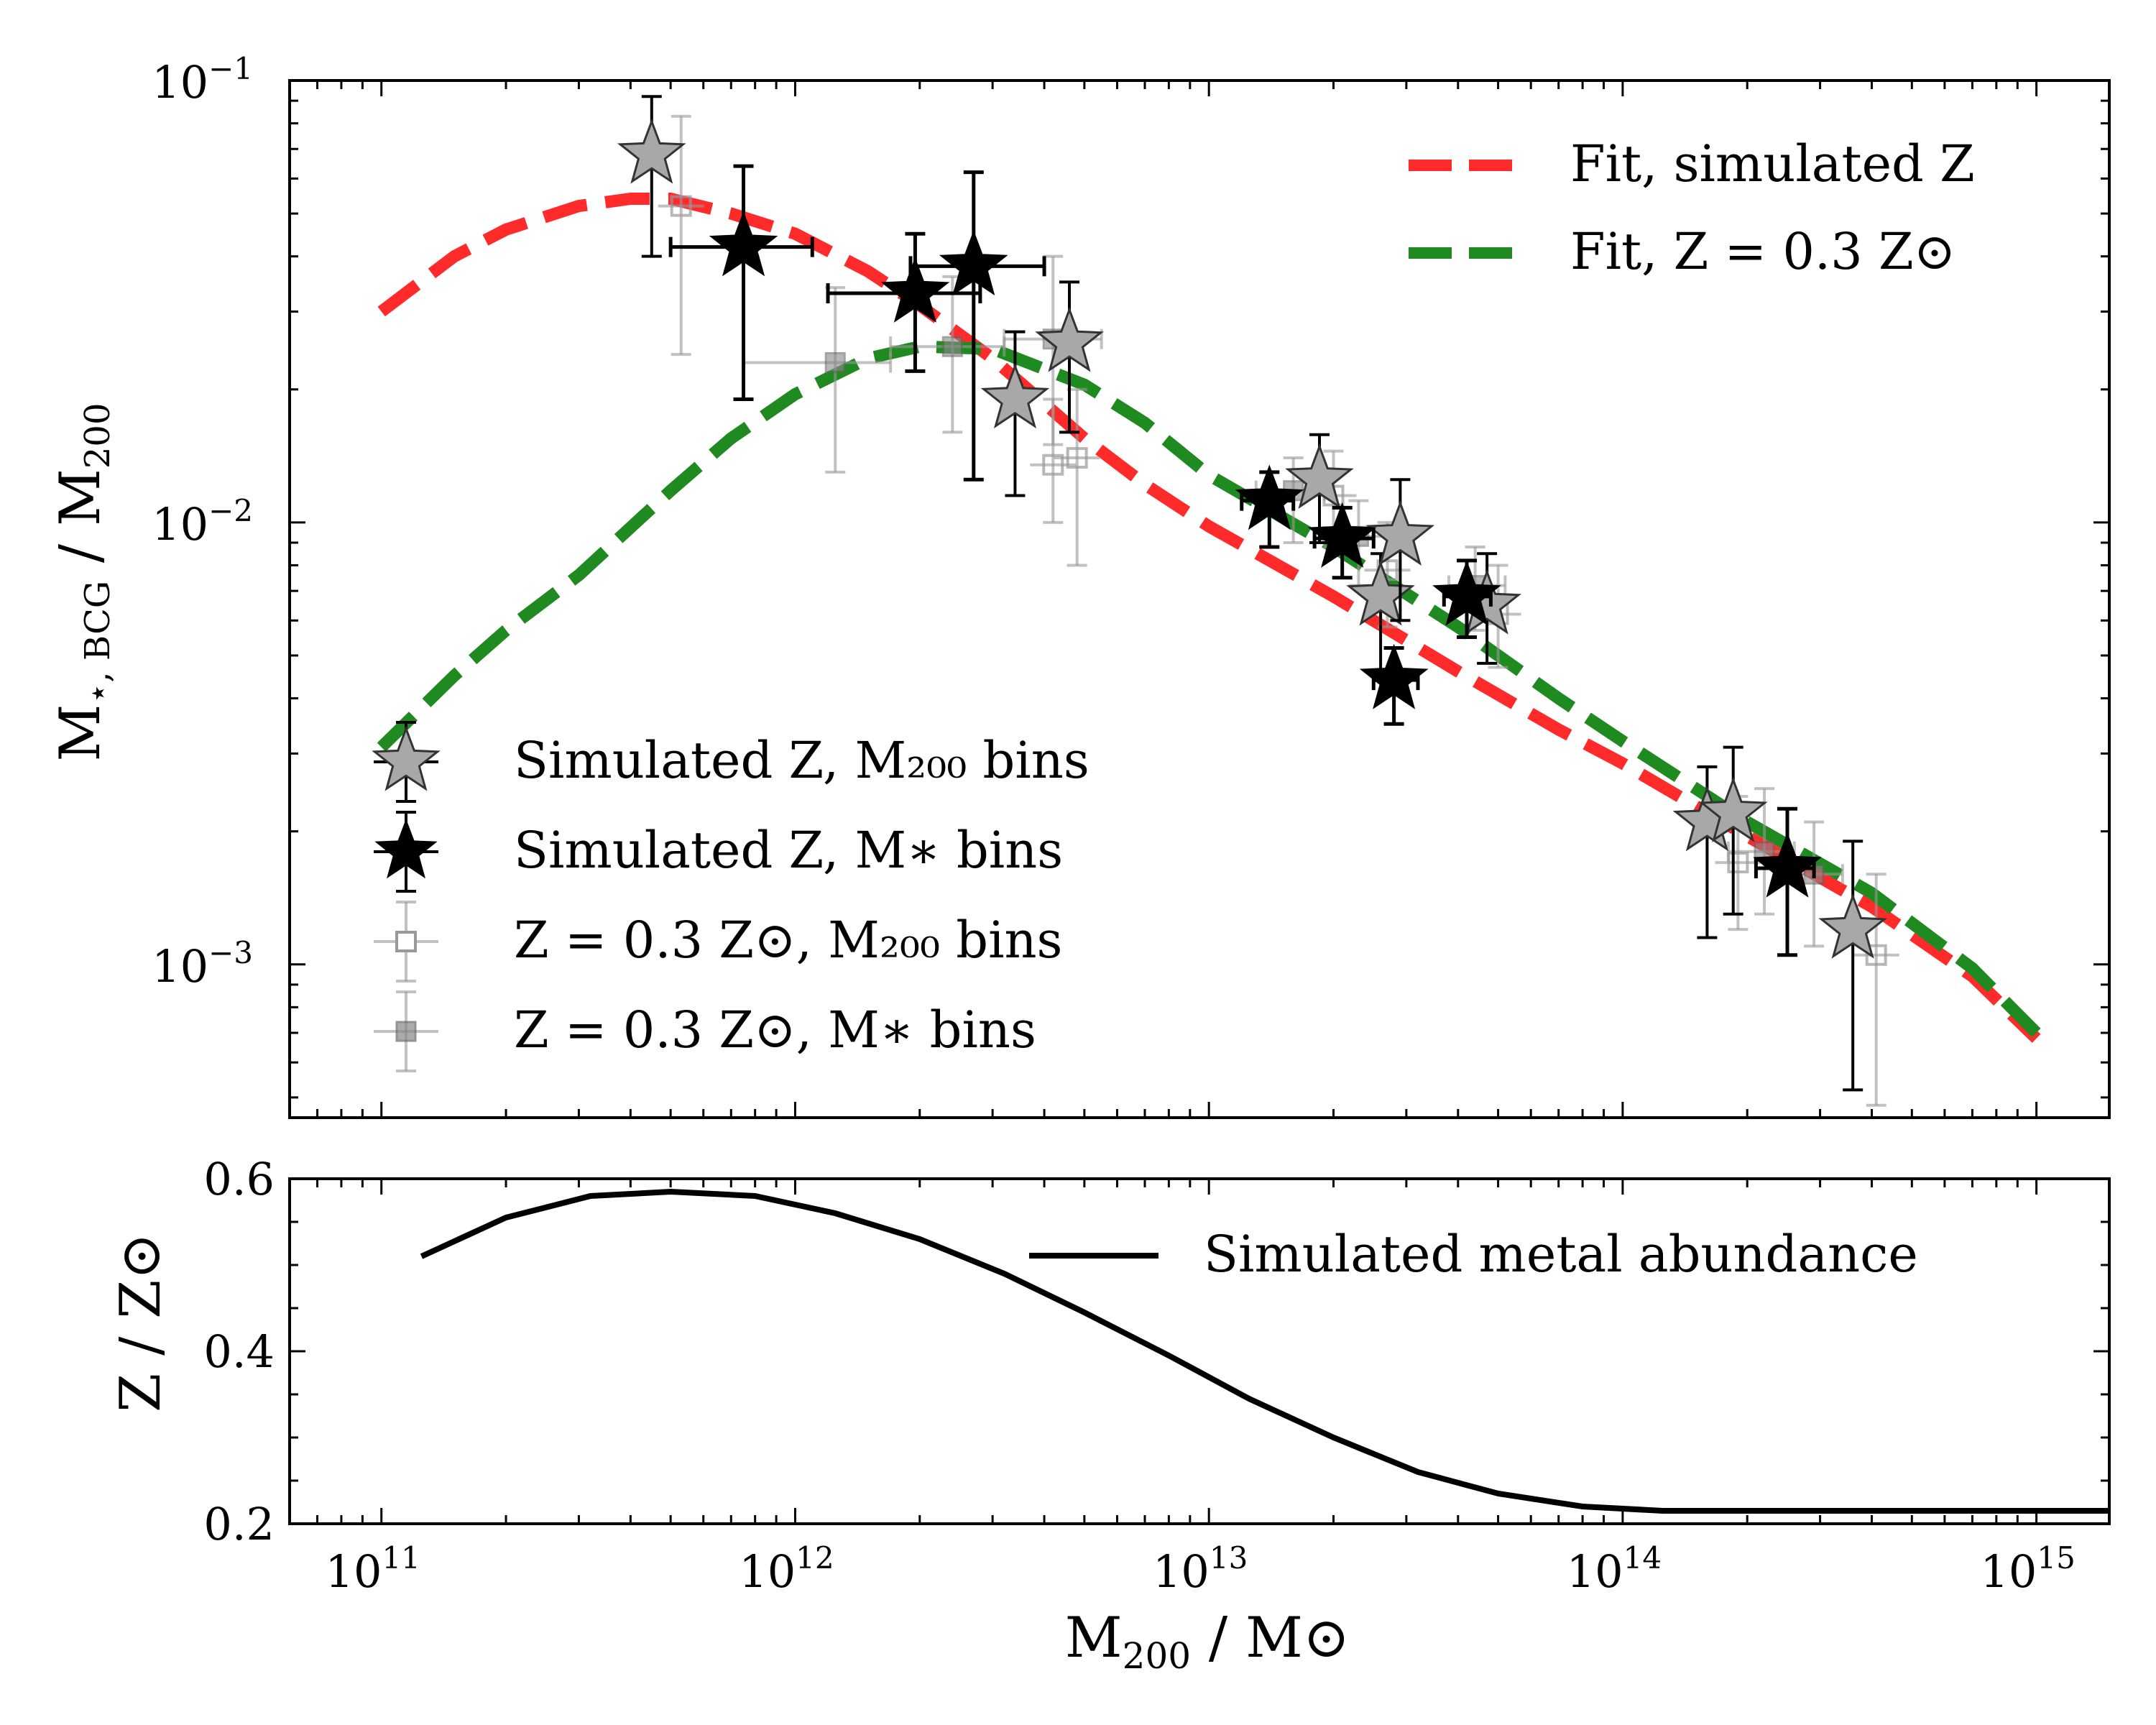 This screenshot has width=2156, height=1725. I want to click on legend-marker-black-star, so click(406, 852).